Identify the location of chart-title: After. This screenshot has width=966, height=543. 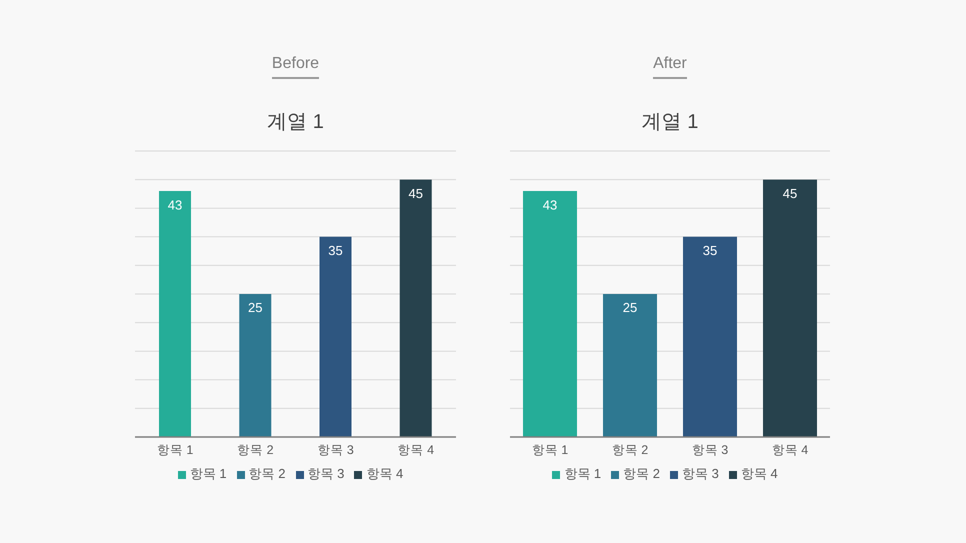
(670, 63).